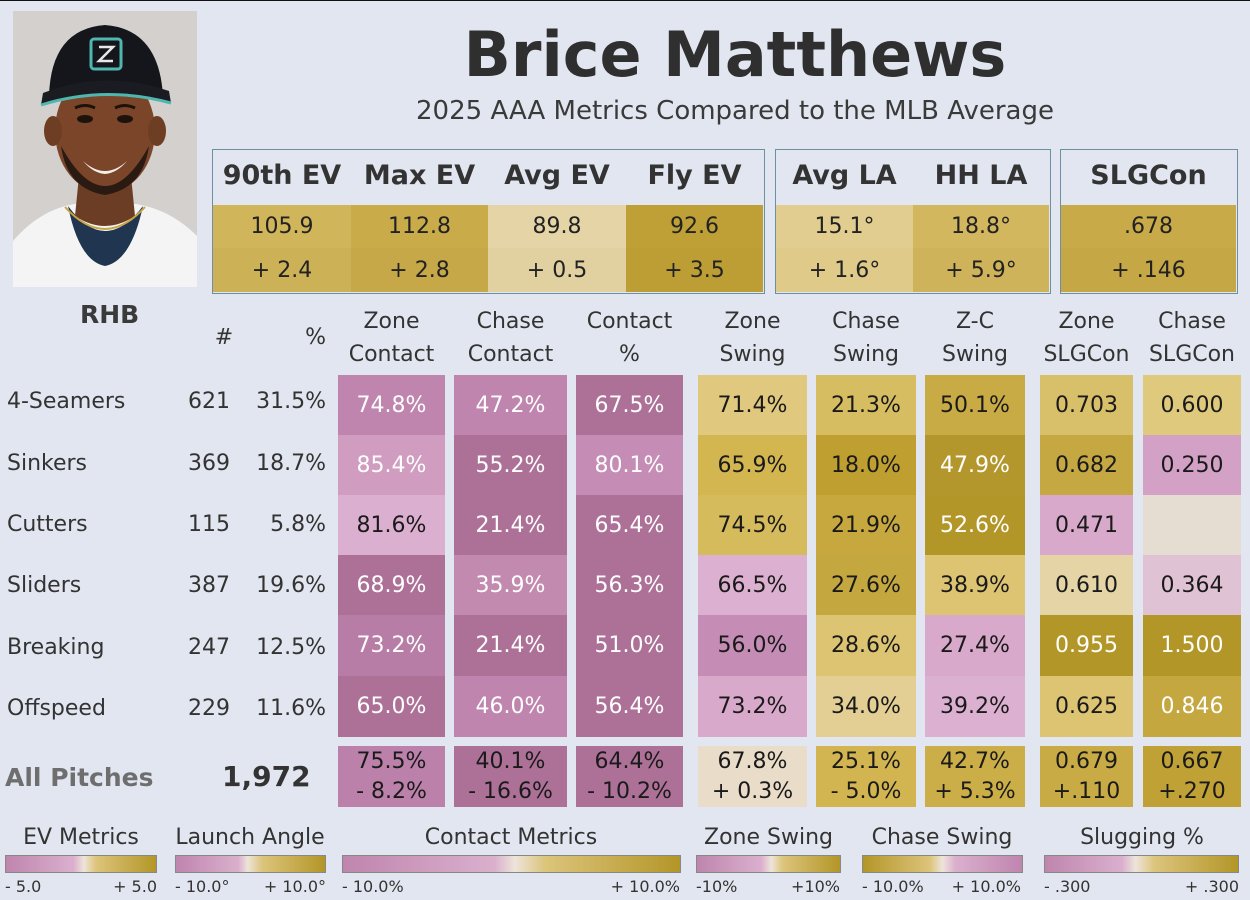 The width and height of the screenshot is (1250, 900). What do you see at coordinates (1148, 270) in the screenshot?
I see `slgcon-diff: + .146` at bounding box center [1148, 270].